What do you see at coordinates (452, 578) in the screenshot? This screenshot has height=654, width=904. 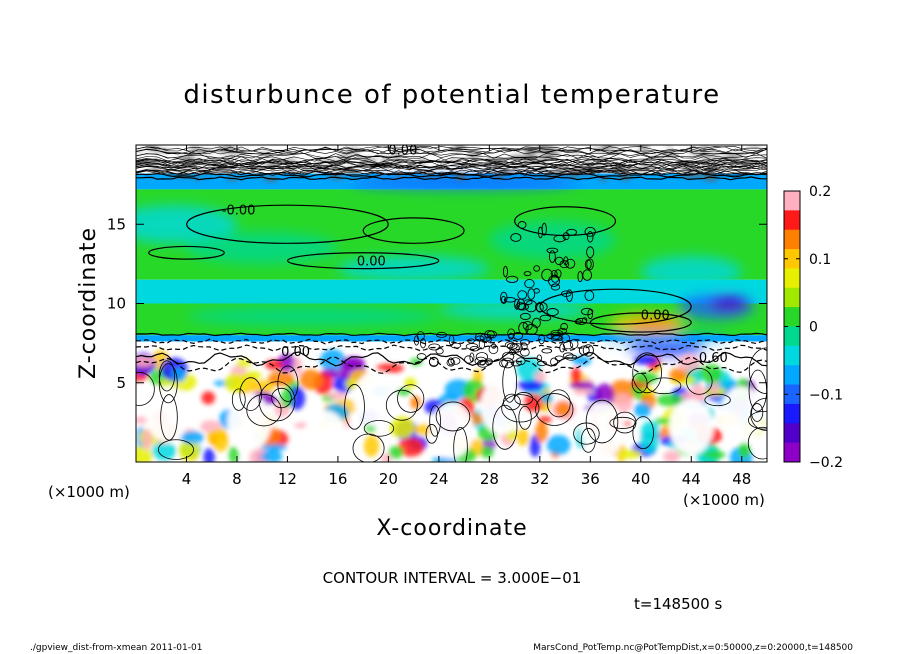 I see `contour-interval-text: CONTOUR INTERVAL = 3.000E−01` at bounding box center [452, 578].